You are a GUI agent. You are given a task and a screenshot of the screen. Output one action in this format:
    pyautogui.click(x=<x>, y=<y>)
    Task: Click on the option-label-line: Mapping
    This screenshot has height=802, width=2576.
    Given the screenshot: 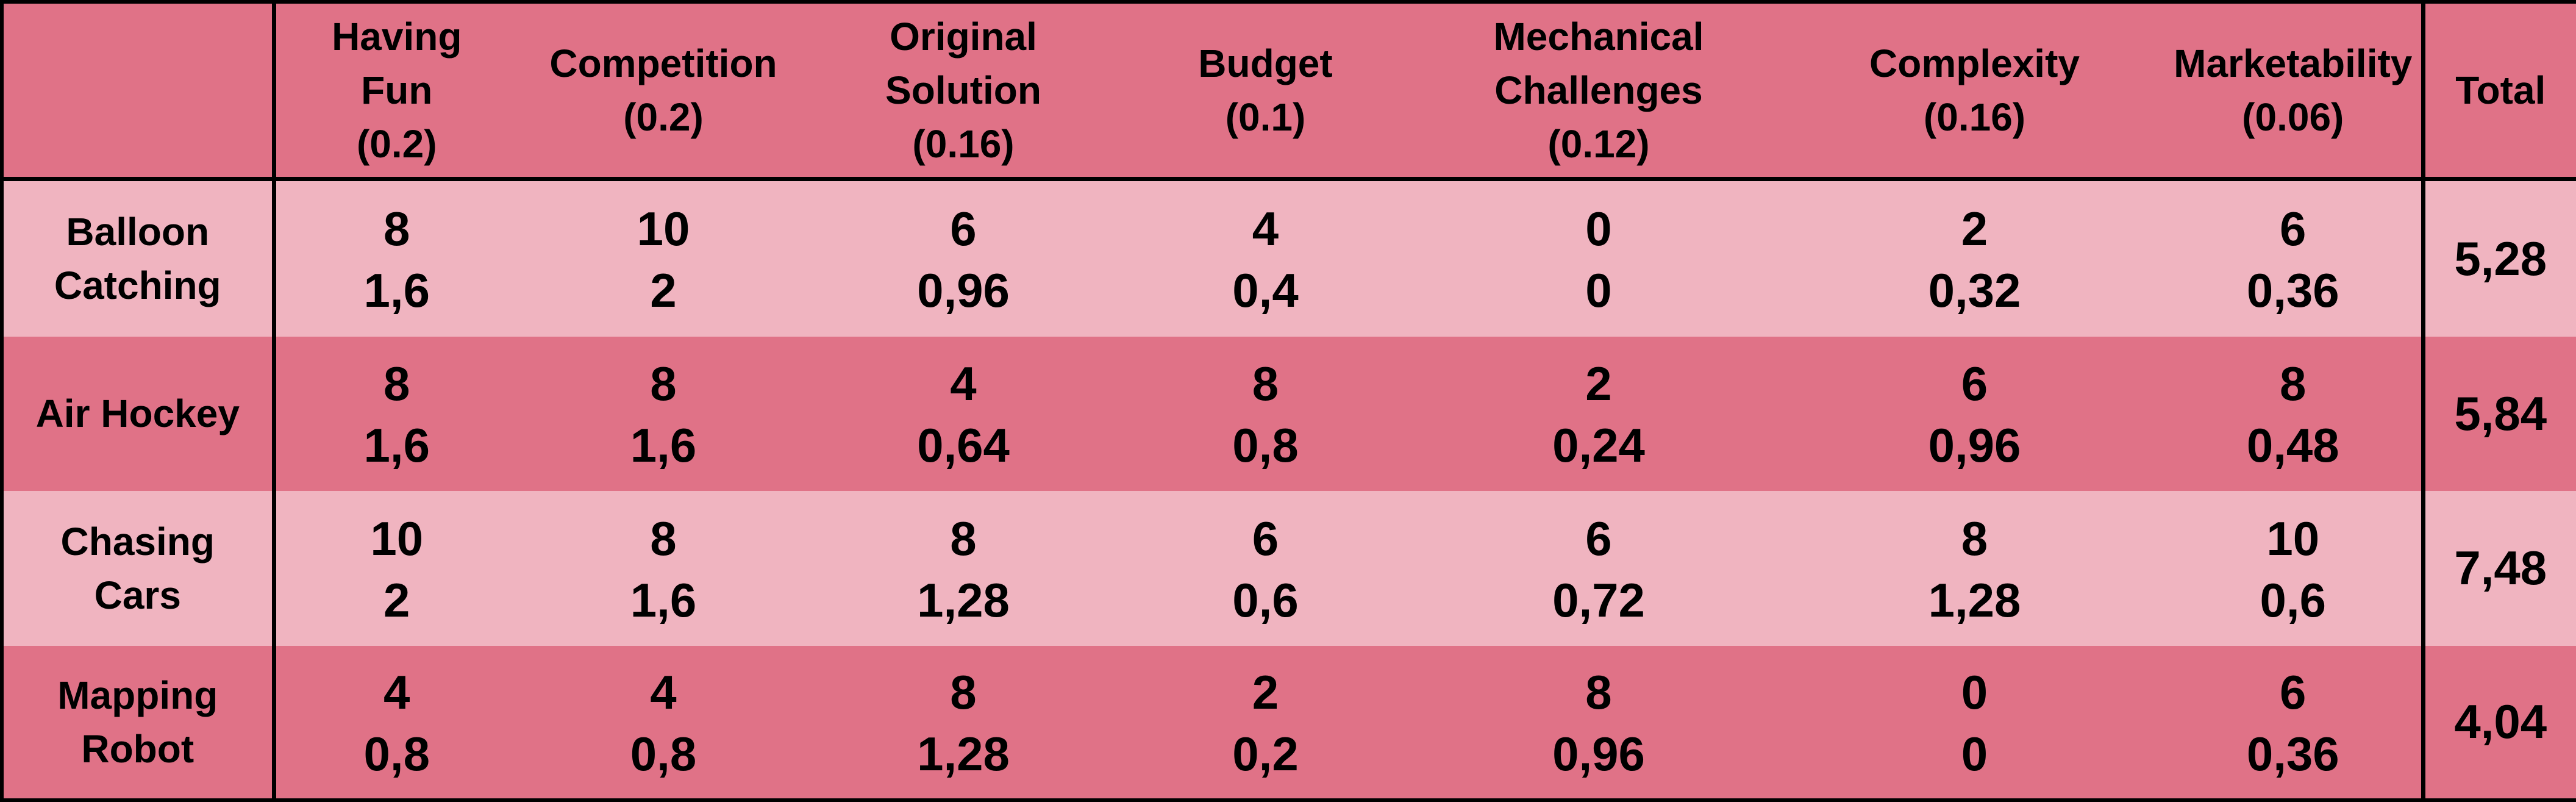 What is the action you would take?
    pyautogui.click(x=137, y=695)
    